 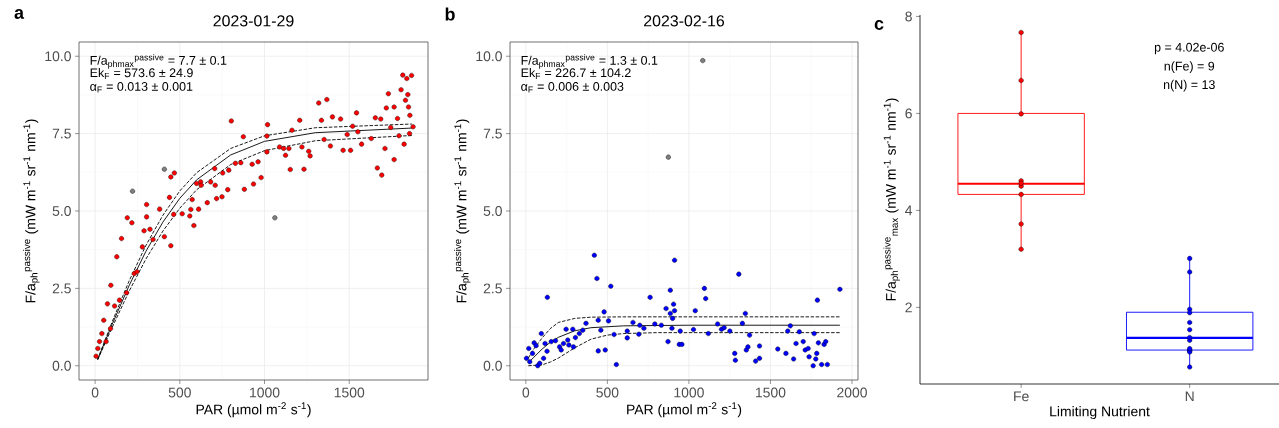 I want to click on y-tick-label: 2, so click(x=908, y=307).